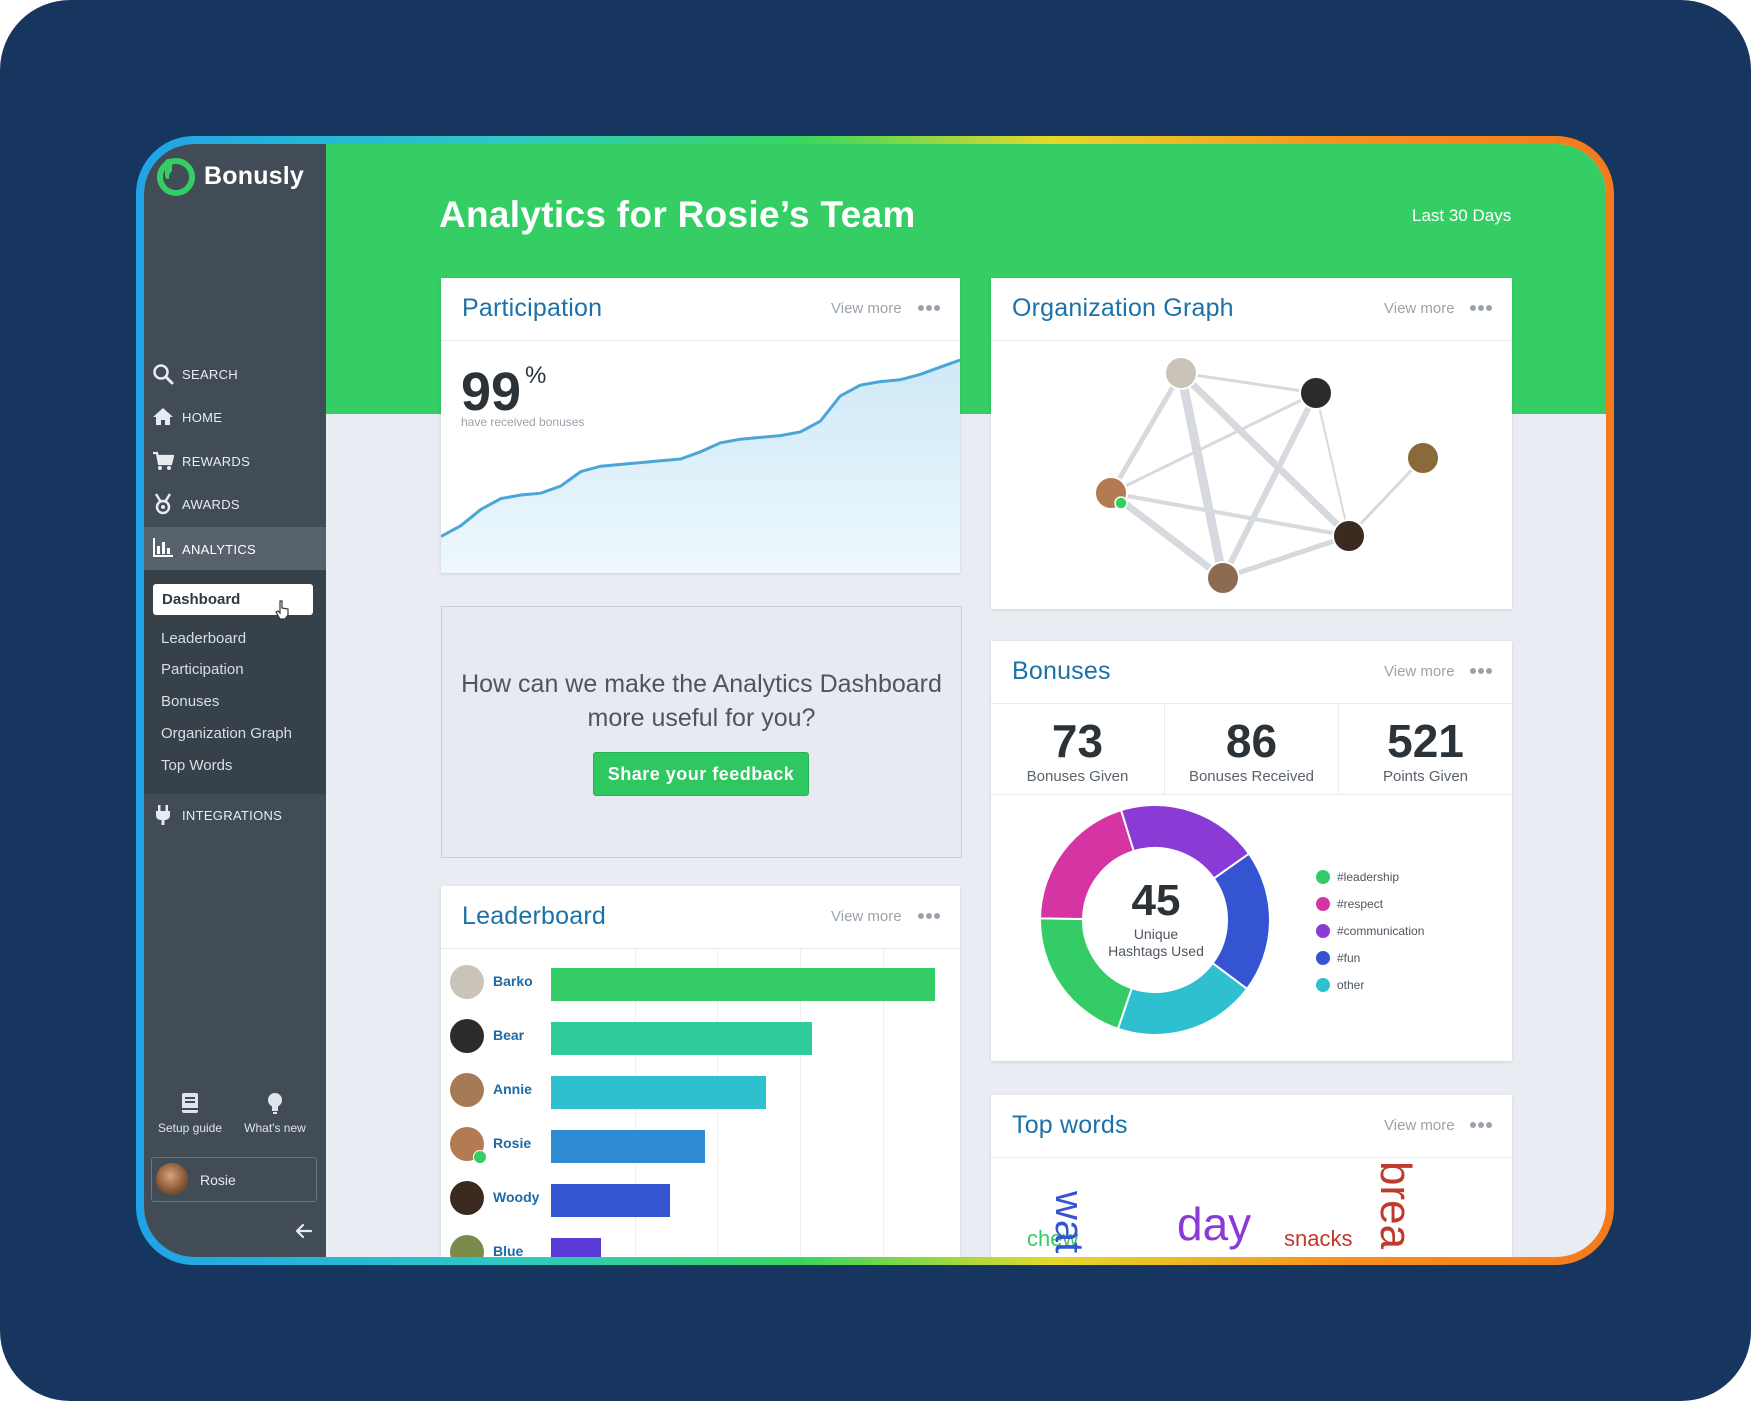  What do you see at coordinates (1351, 984) in the screenshot?
I see `legend-label: other` at bounding box center [1351, 984].